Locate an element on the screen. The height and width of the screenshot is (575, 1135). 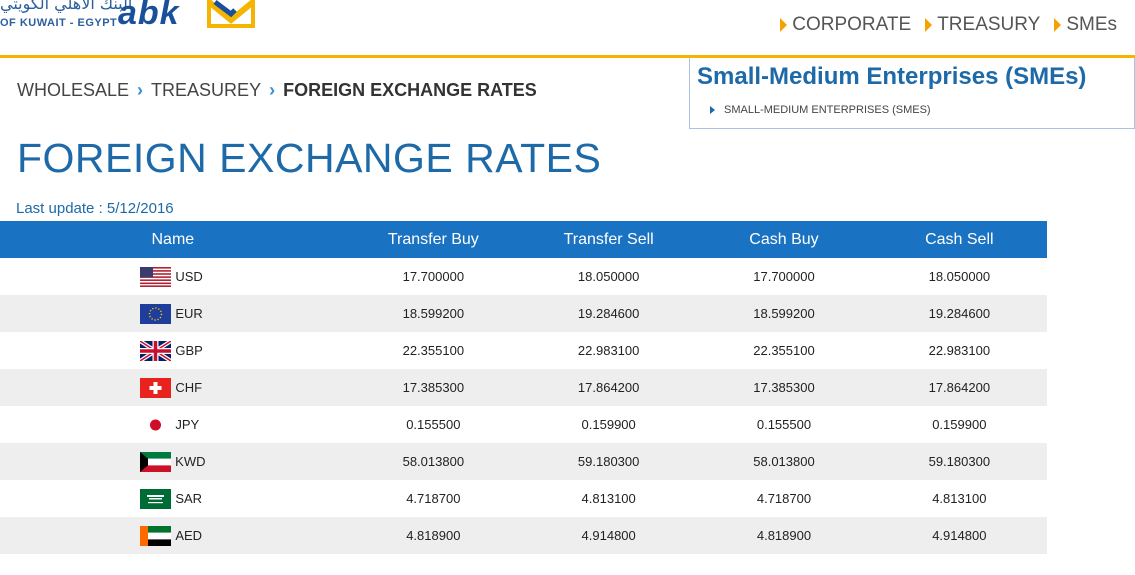
cash-buy-value: 58.013800 is located at coordinates (784, 461).